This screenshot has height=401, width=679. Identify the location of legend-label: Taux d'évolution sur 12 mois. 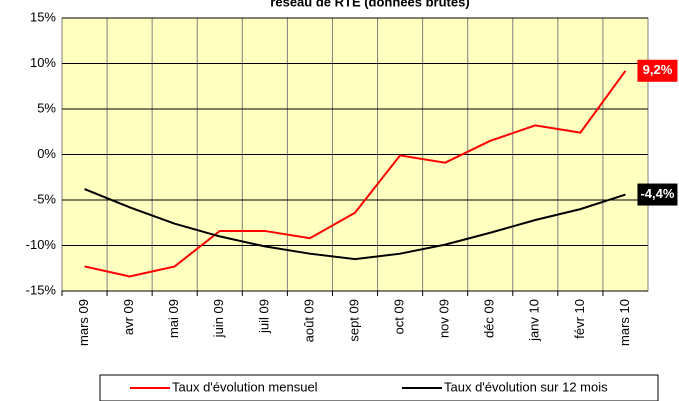
(526, 386).